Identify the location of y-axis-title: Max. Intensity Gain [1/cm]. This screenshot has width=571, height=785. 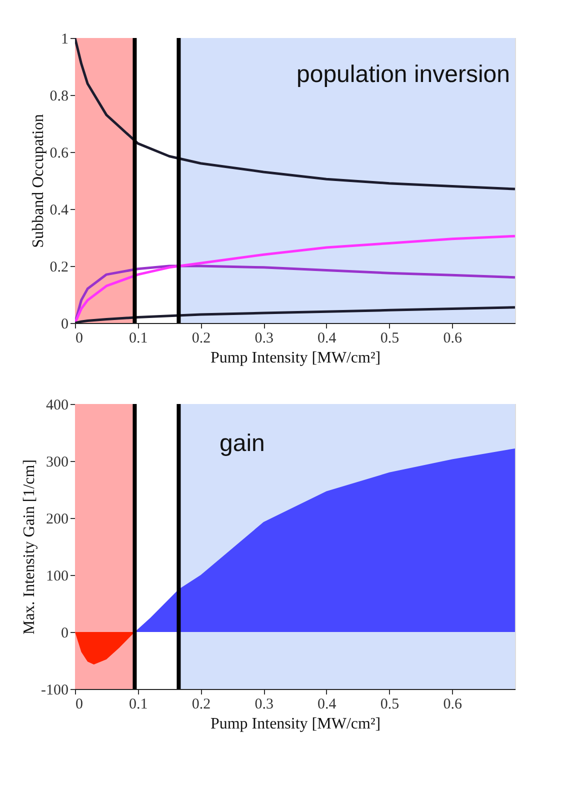
(29, 547).